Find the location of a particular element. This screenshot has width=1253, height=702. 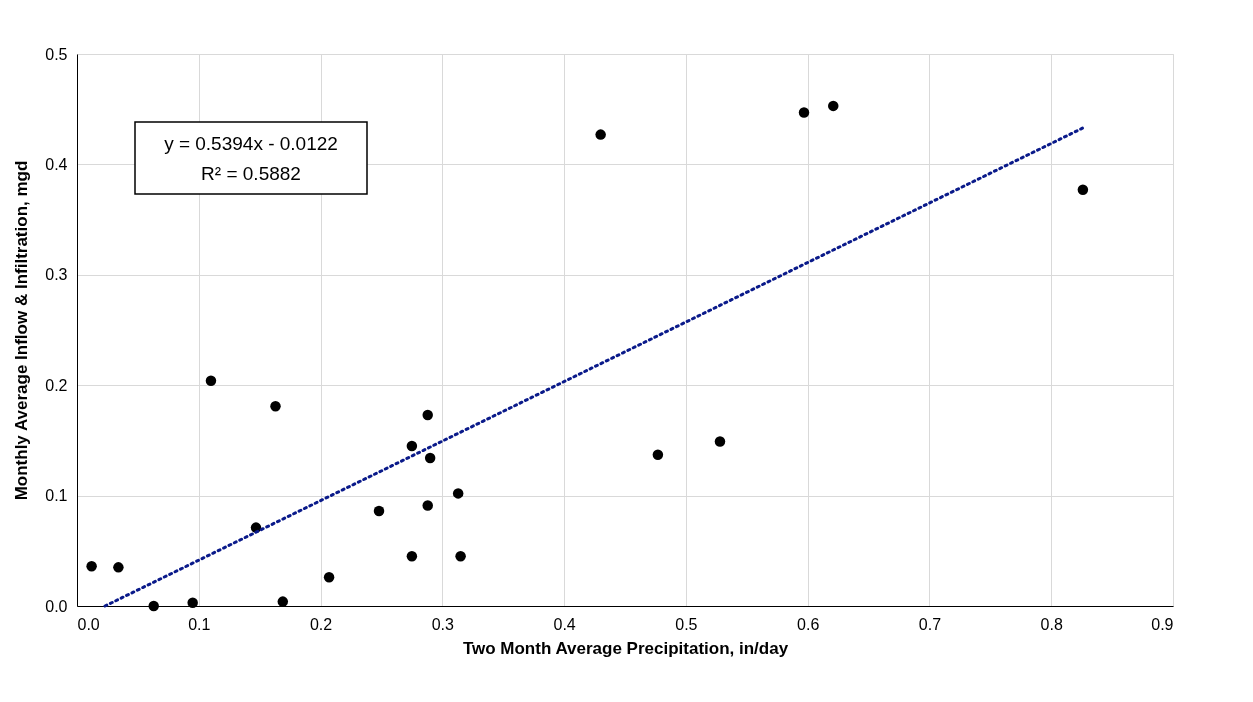

y-tick-label: 0.4 is located at coordinates (56, 164).